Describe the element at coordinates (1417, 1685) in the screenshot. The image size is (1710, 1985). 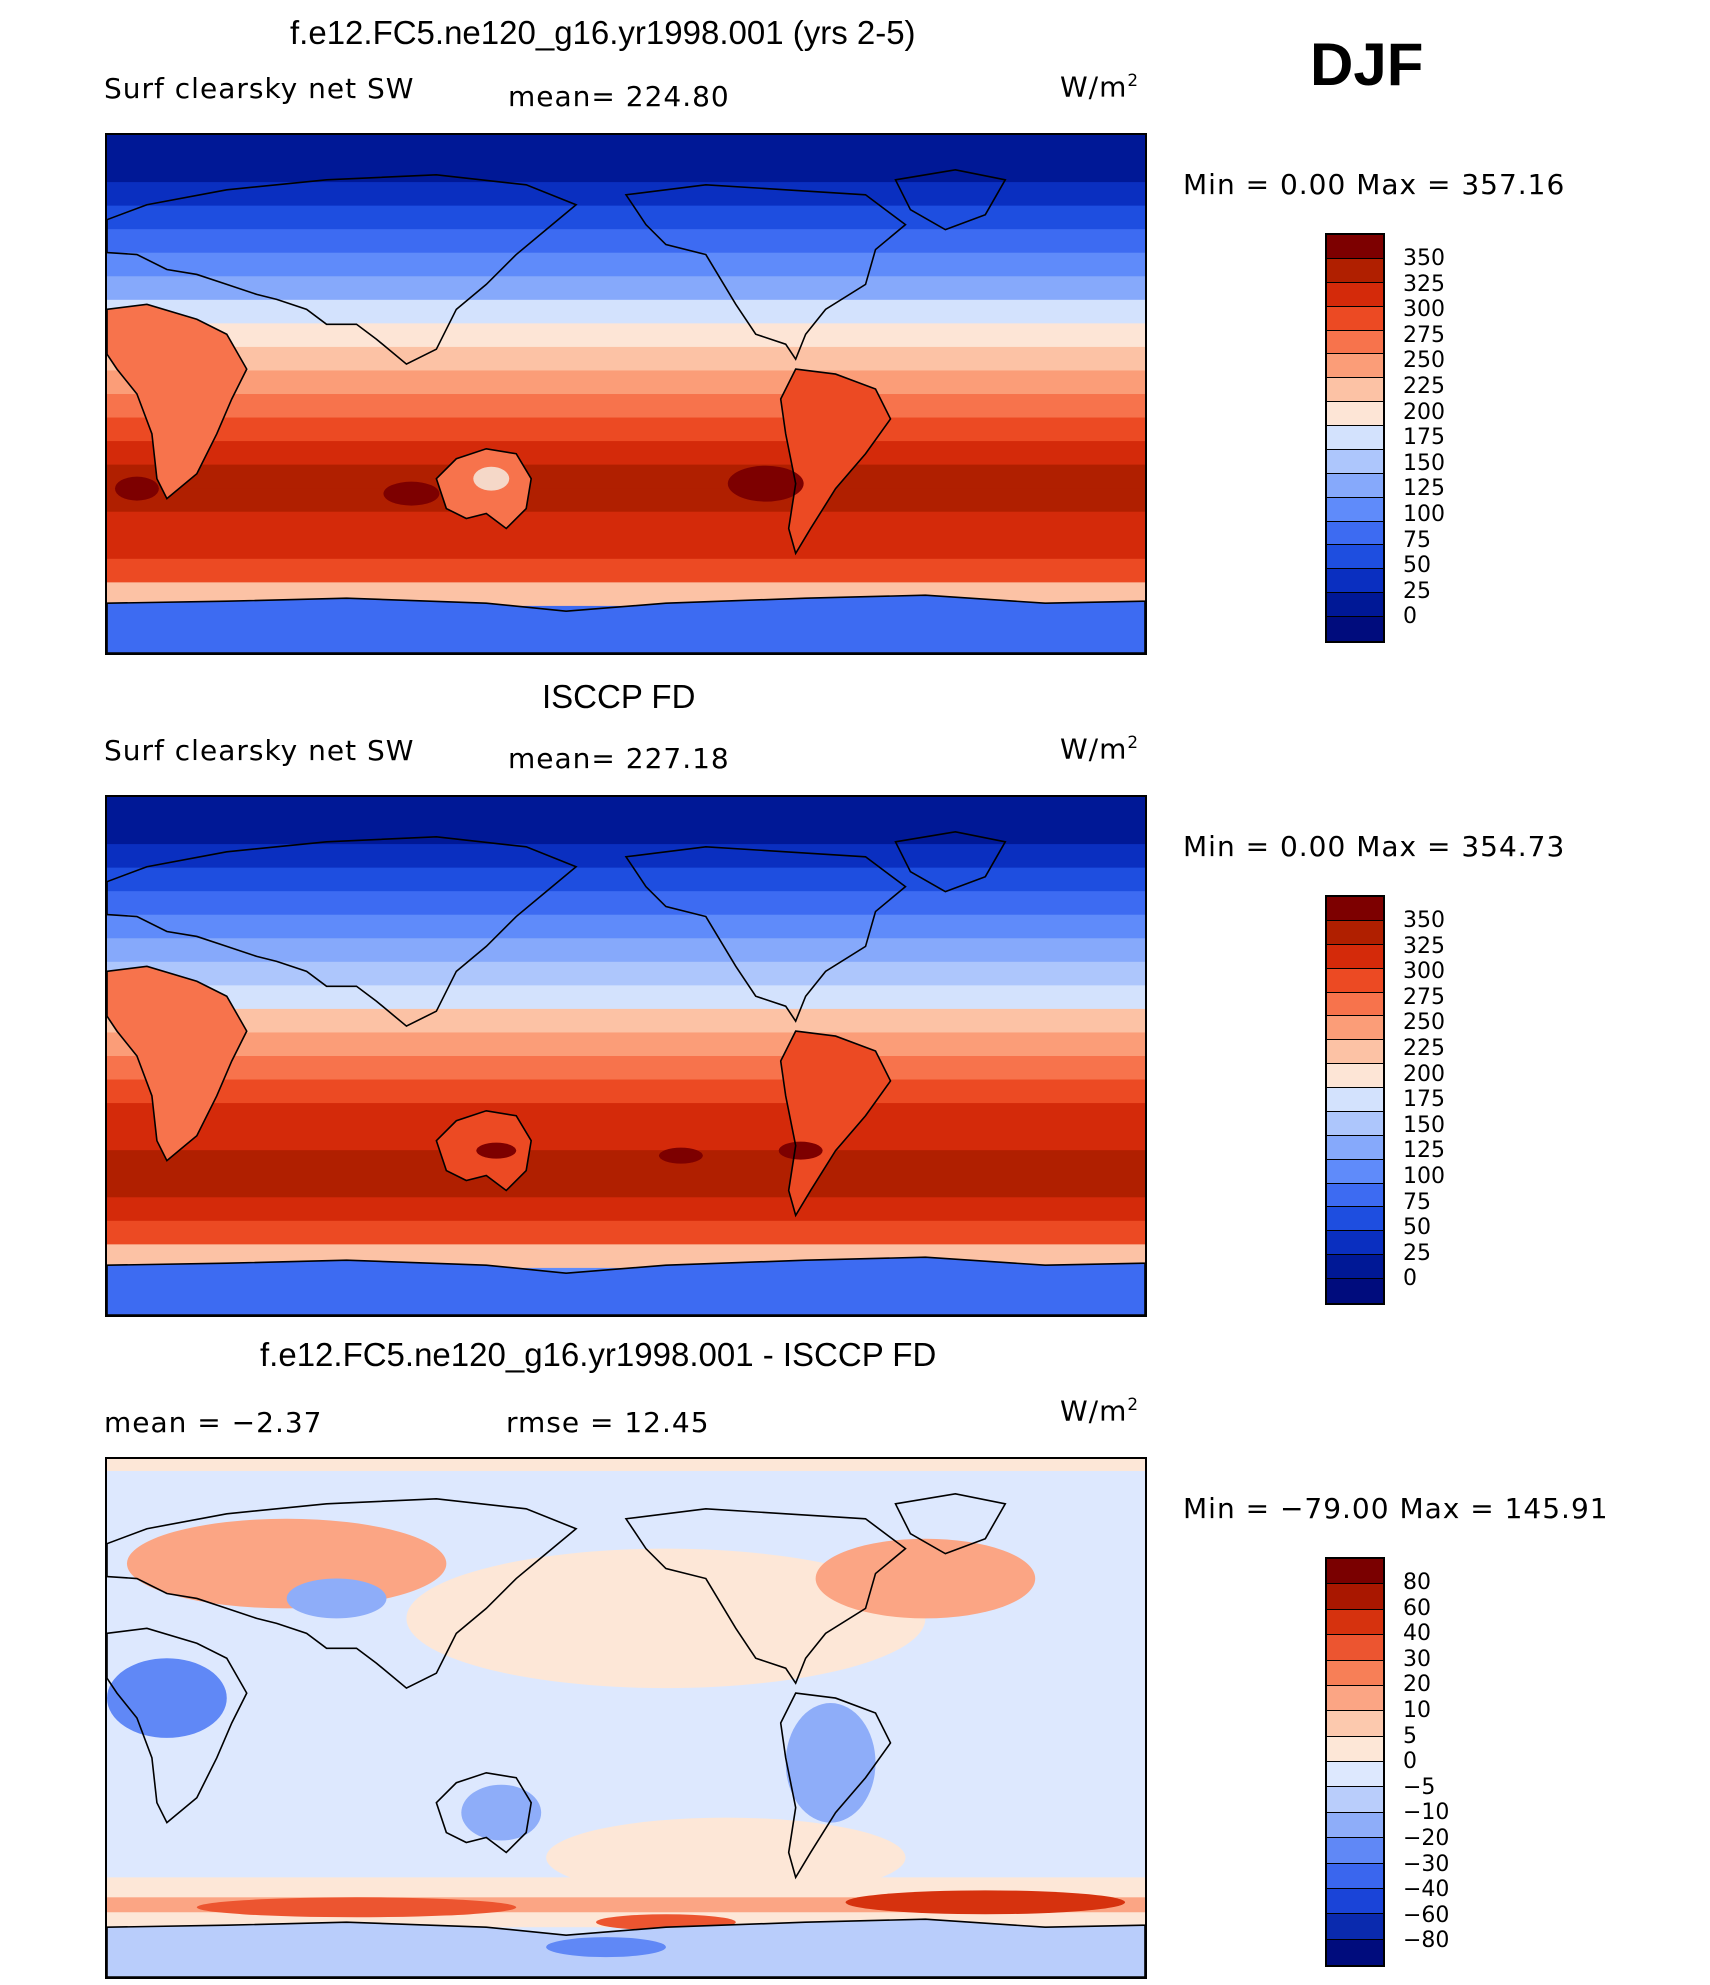
I see `colorbar-tick-label: 20` at that location.